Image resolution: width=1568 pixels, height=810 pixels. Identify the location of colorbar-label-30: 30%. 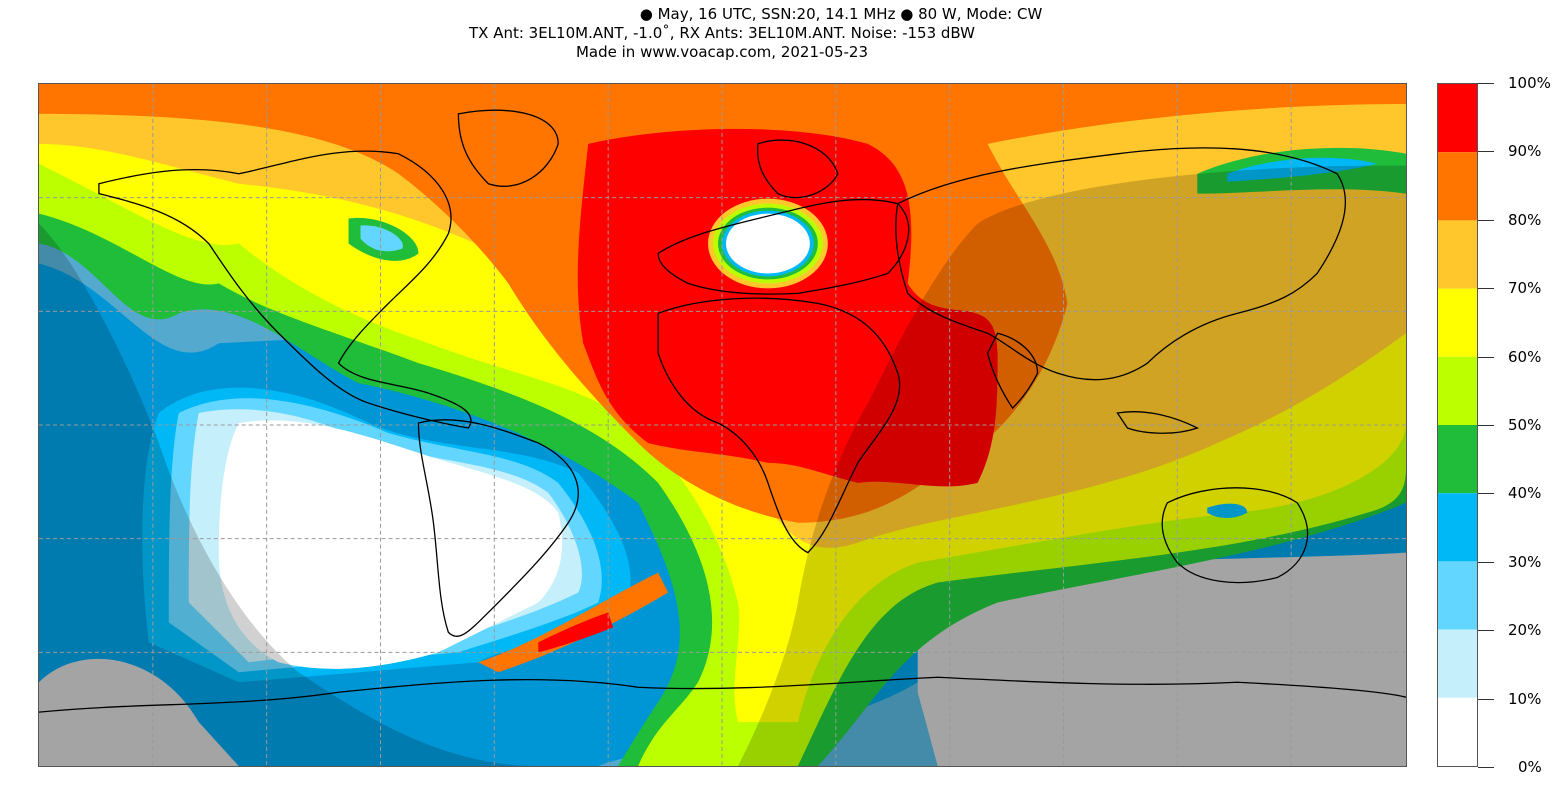
(1525, 562).